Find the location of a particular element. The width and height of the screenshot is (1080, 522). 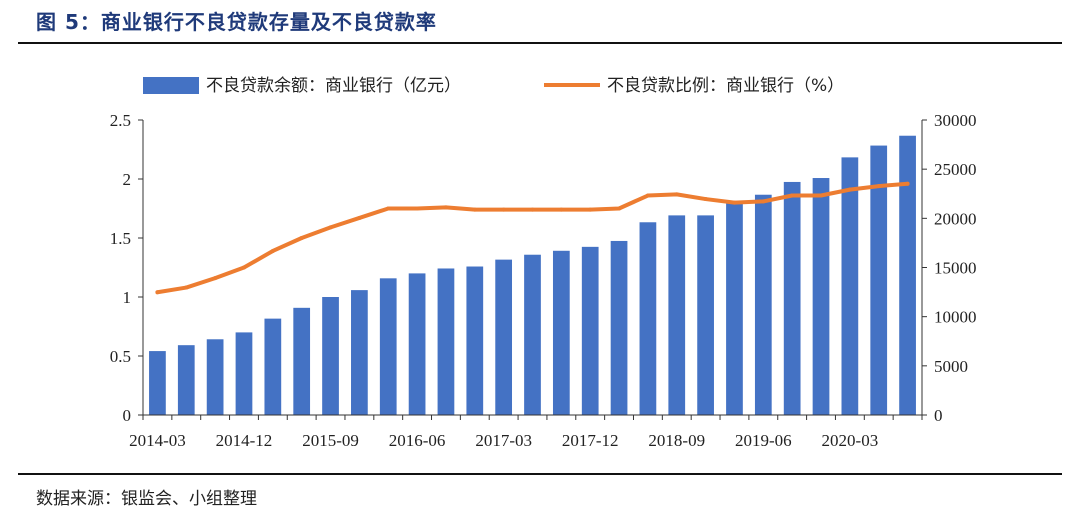

right-tick-label: 15000 is located at coordinates (955, 268).